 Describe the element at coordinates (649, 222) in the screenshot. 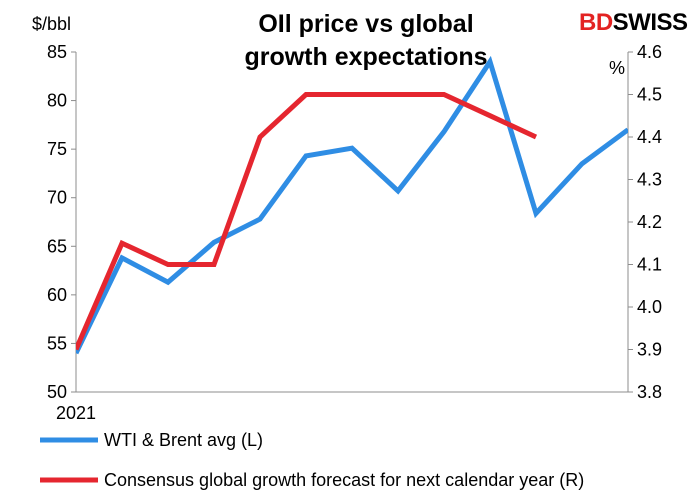

I see `right-tick-label: 4.2` at that location.